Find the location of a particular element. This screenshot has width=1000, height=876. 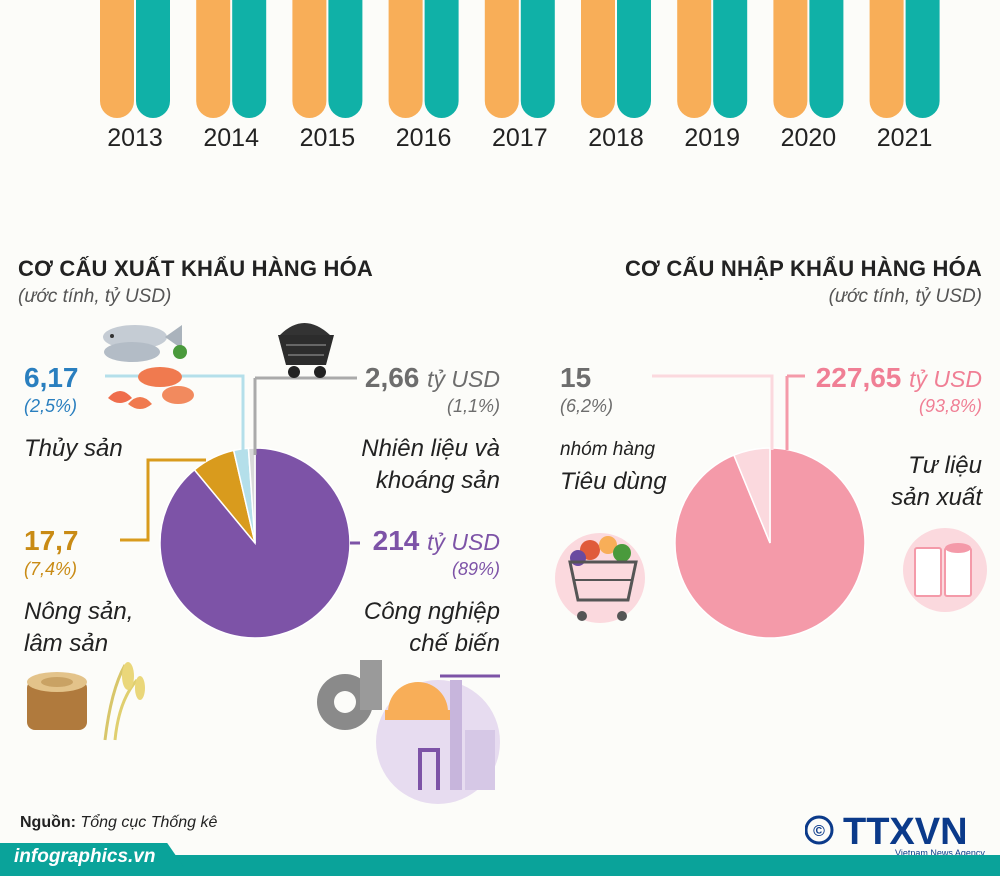

export-title: CƠ CẤU XUẤT KHẨU HÀNG HÓA is located at coordinates (195, 268).